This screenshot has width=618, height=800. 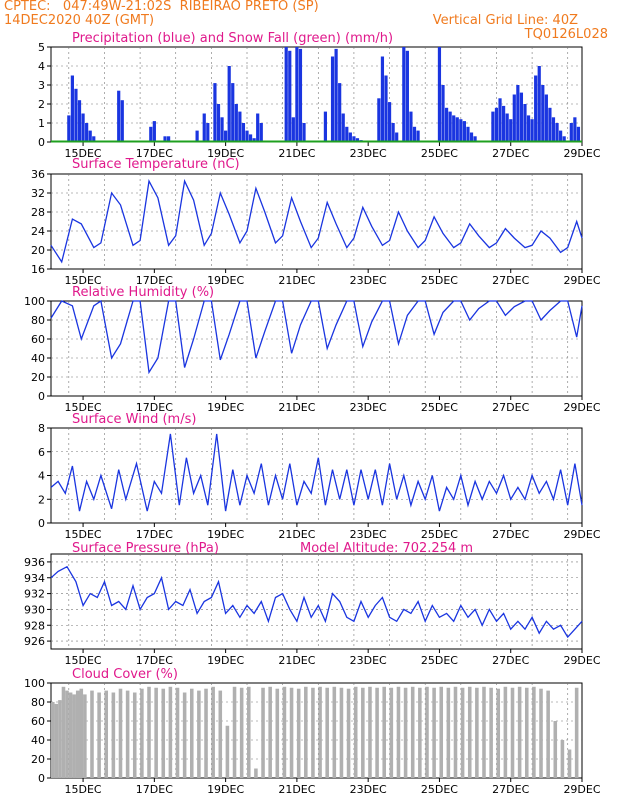 I want to click on header-model-code: TQ0126L028, so click(x=566, y=34).